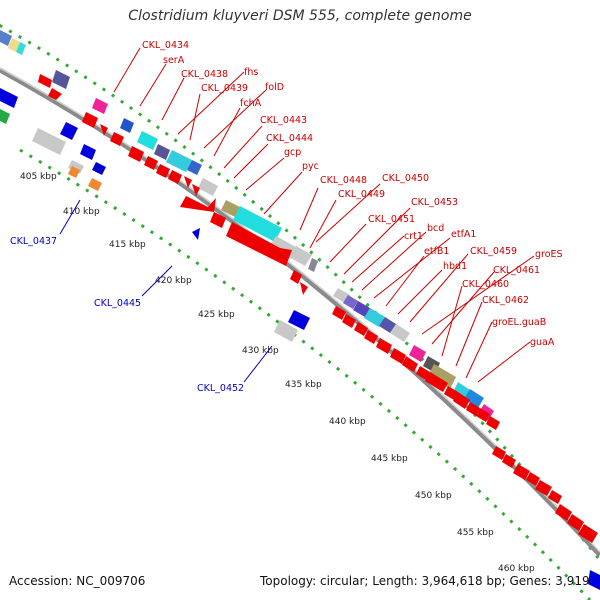  What do you see at coordinates (283, 120) in the screenshot?
I see `gene-label-ckl-0443: CKL_0443` at bounding box center [283, 120].